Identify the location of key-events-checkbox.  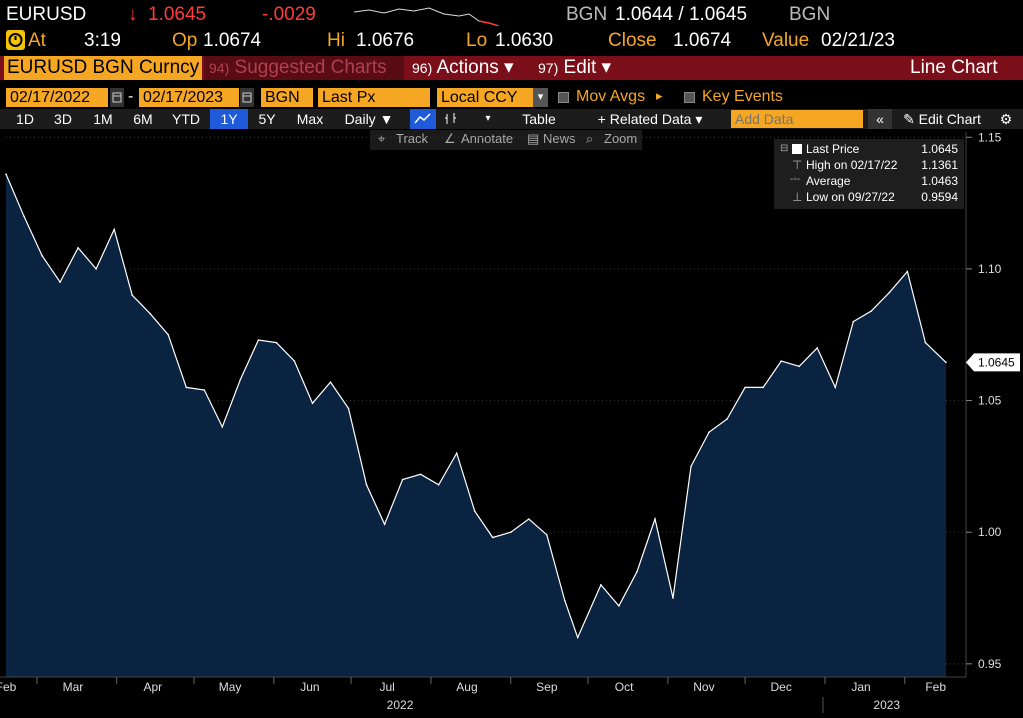
(689, 97).